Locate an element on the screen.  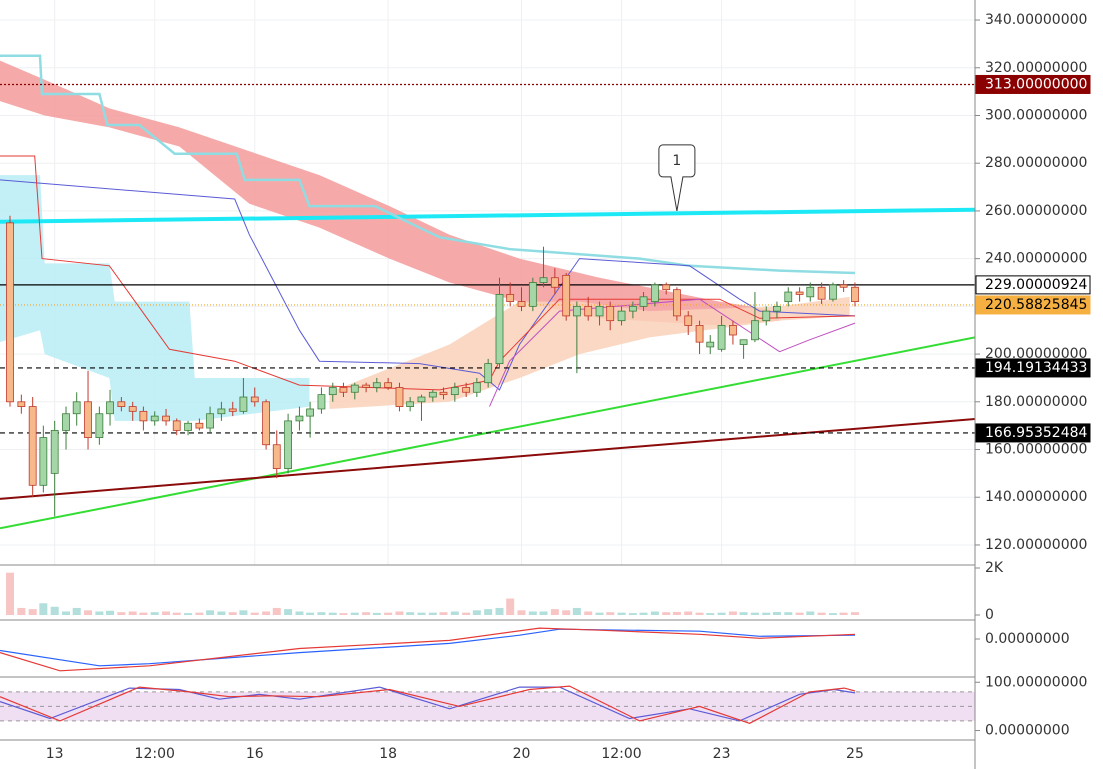
macd-line is located at coordinates (428, 647).